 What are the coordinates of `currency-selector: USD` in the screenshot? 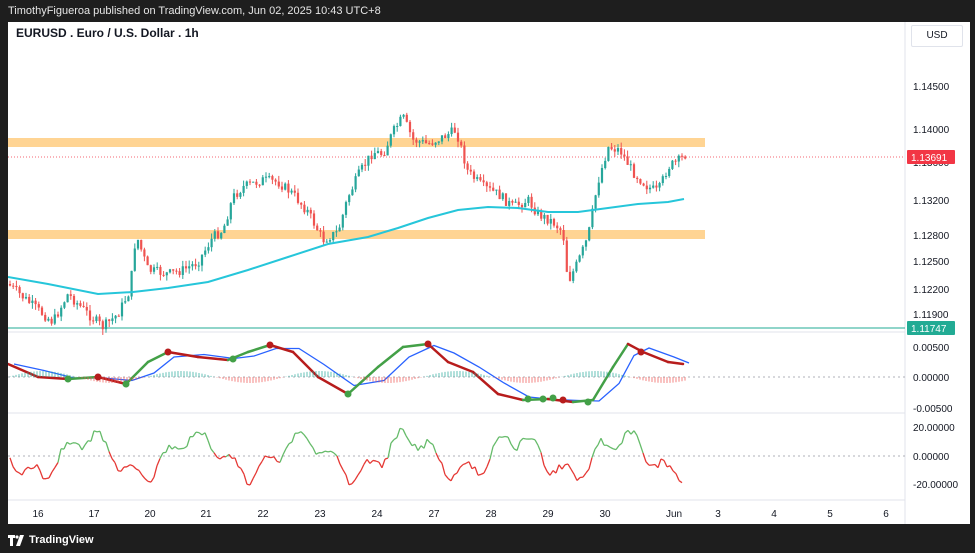 It's located at (937, 36).